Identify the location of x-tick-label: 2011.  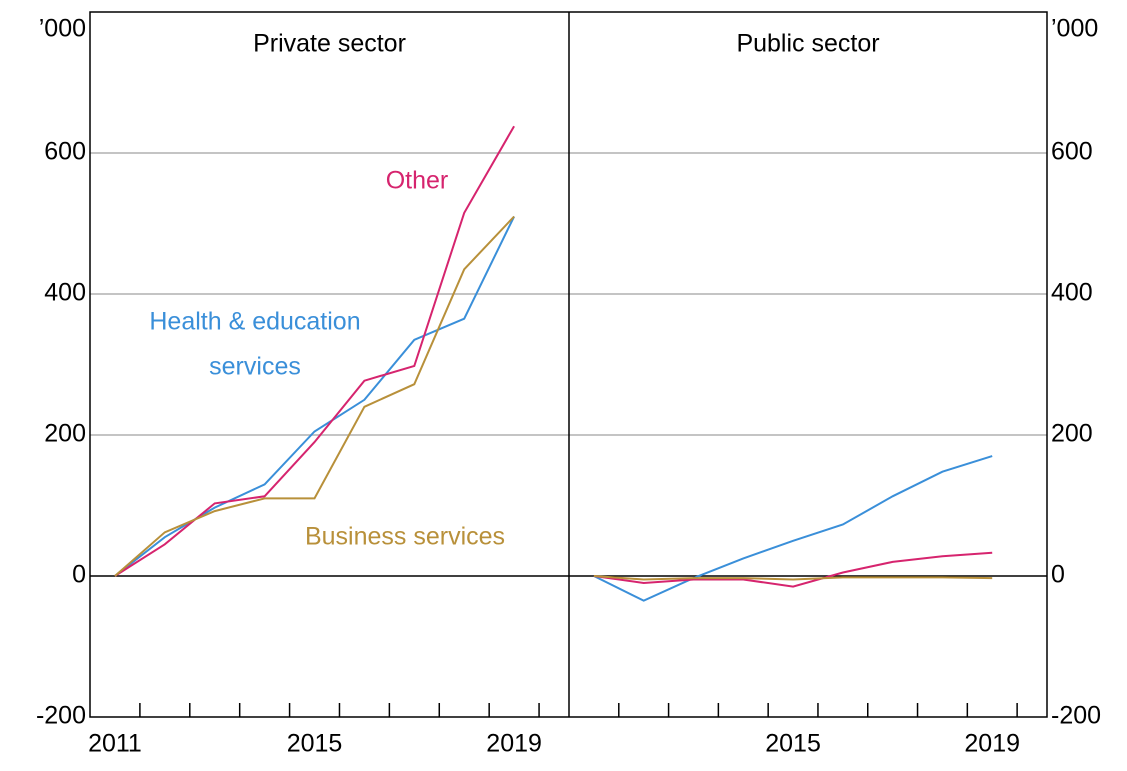
(115, 744).